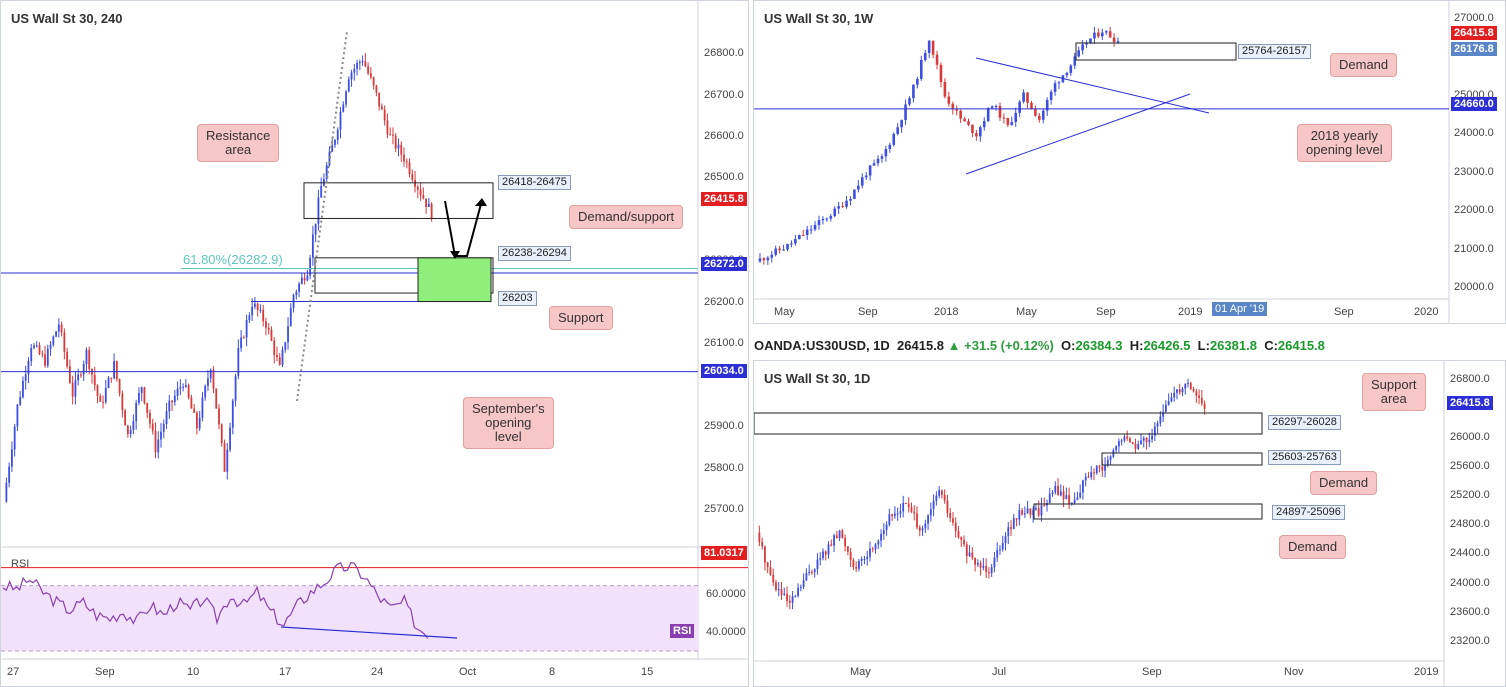 This screenshot has width=1506, height=687. What do you see at coordinates (1393, 398) in the screenshot?
I see `daily-note-support-line2: area` at bounding box center [1393, 398].